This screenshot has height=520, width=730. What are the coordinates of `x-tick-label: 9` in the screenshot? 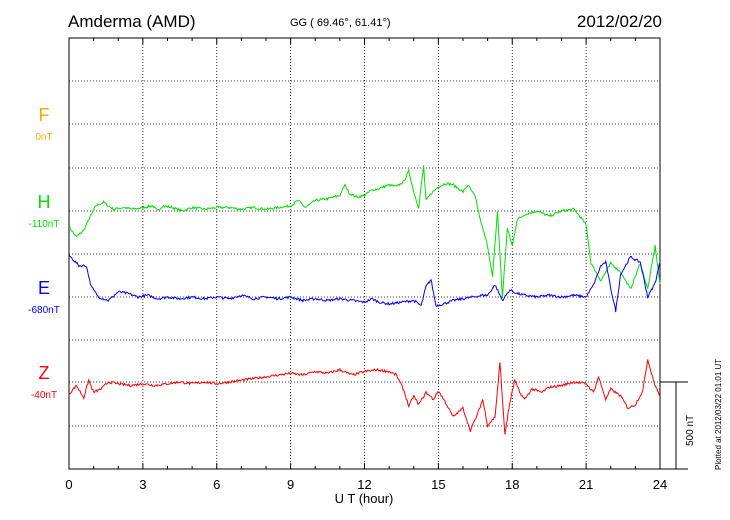 It's located at (290, 484).